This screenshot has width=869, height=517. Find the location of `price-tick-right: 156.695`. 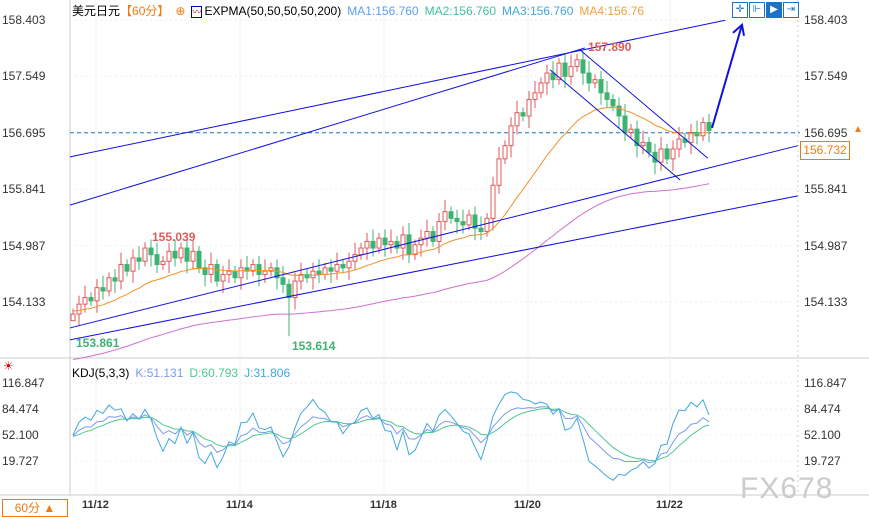

price-tick-right: 156.695 is located at coordinates (826, 132).